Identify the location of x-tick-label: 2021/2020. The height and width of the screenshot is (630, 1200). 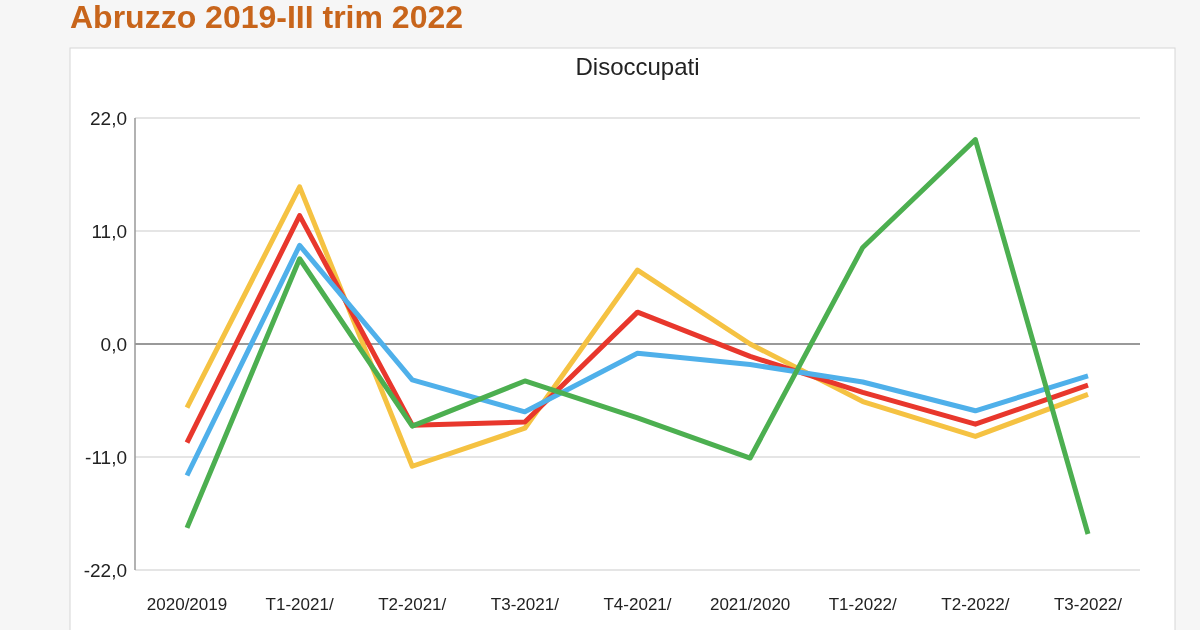
(750, 604).